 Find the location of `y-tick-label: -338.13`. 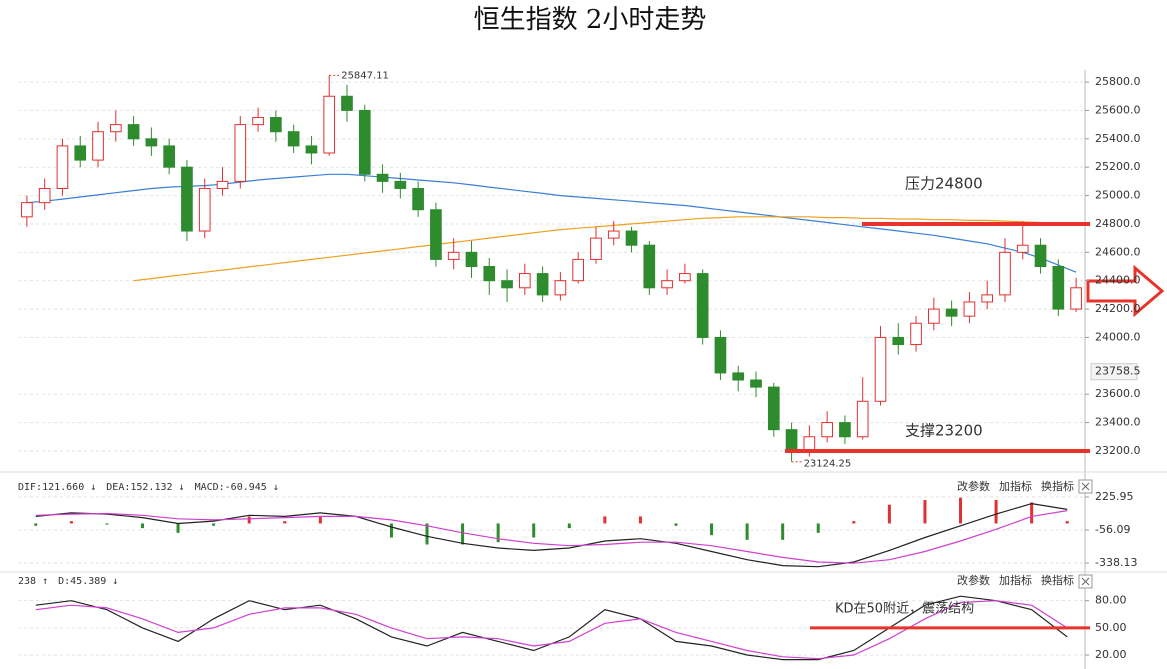

y-tick-label: -338.13 is located at coordinates (1116, 562).